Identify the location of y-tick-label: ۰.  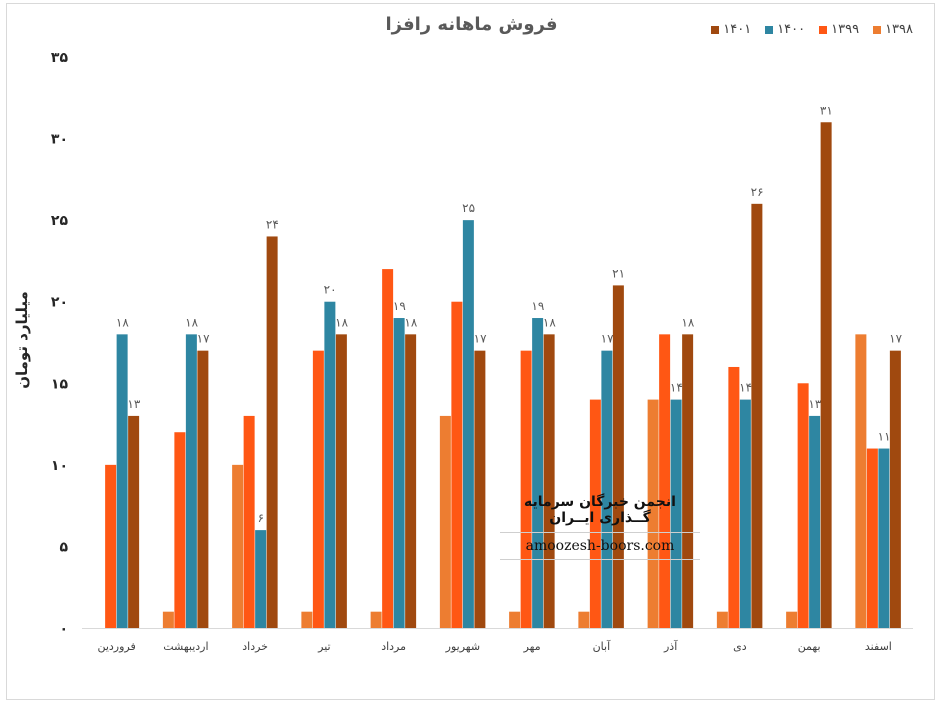
(63, 629).